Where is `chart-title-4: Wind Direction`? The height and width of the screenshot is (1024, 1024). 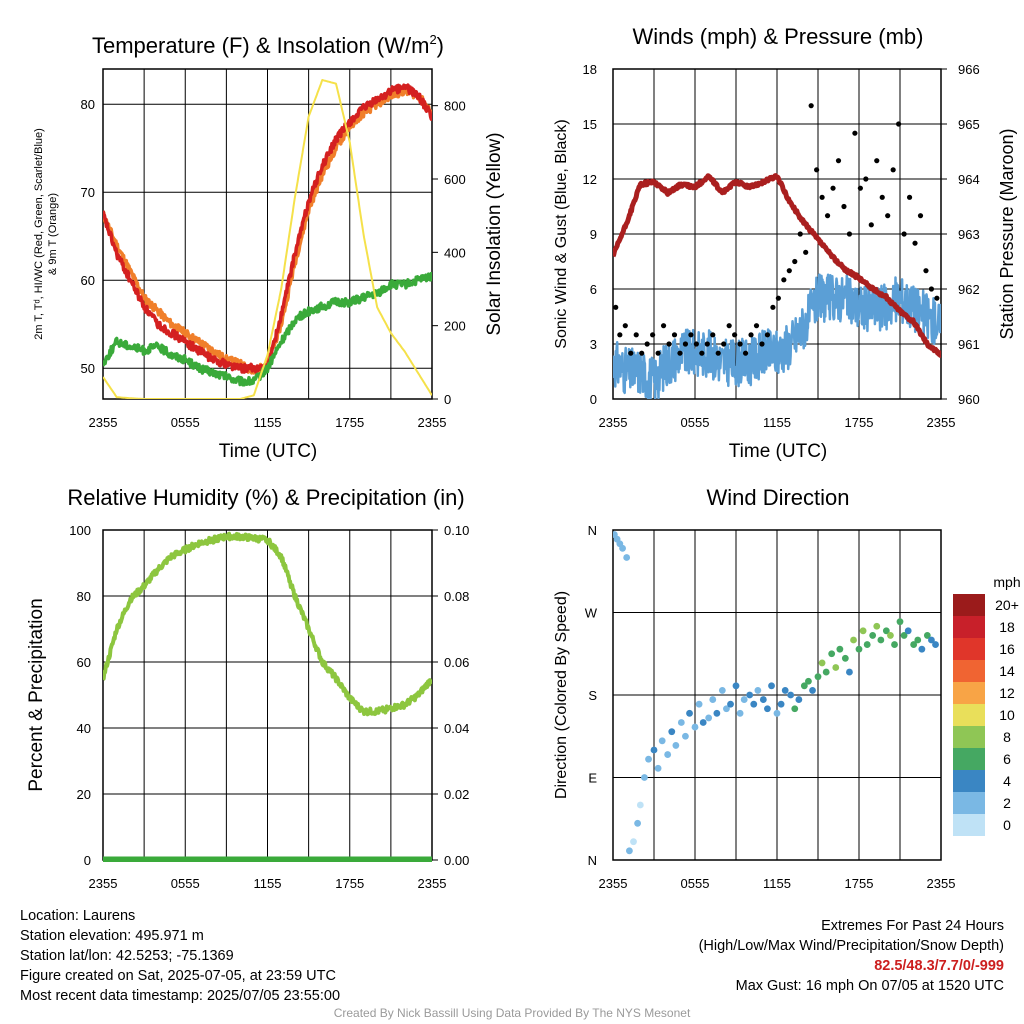
chart-title-4: Wind Direction is located at coordinates (777, 497).